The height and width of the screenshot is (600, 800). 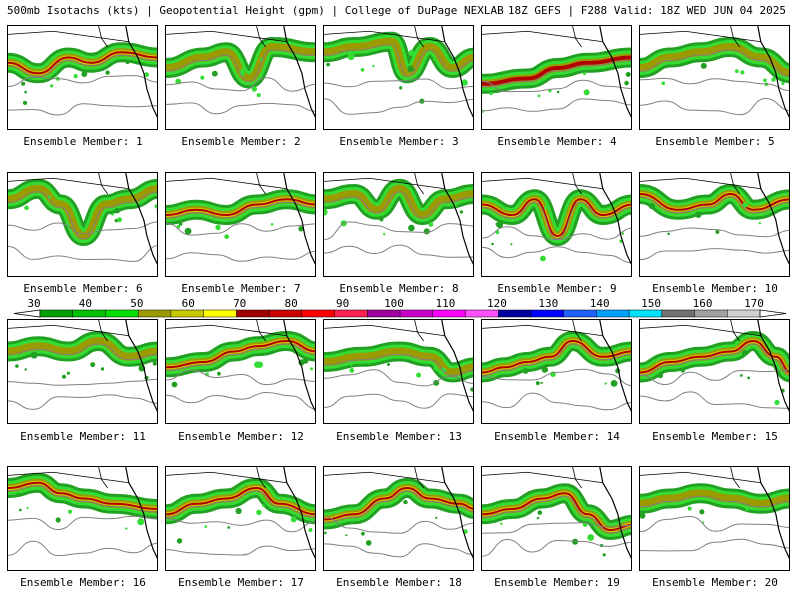 What do you see at coordinates (615, 366) in the screenshot?
I see `coastline` at bounding box center [615, 366].